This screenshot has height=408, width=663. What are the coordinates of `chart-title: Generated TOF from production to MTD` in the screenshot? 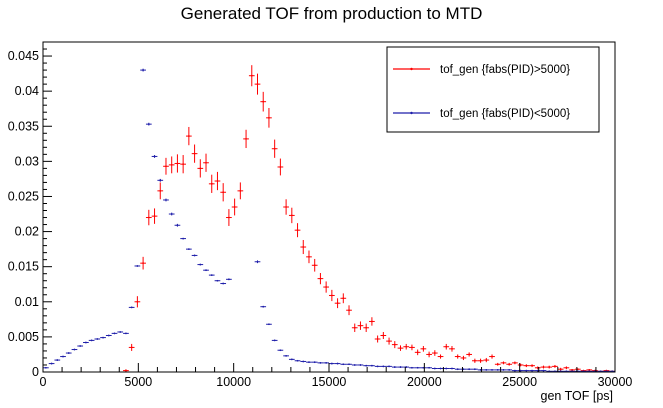 It's located at (332, 13).